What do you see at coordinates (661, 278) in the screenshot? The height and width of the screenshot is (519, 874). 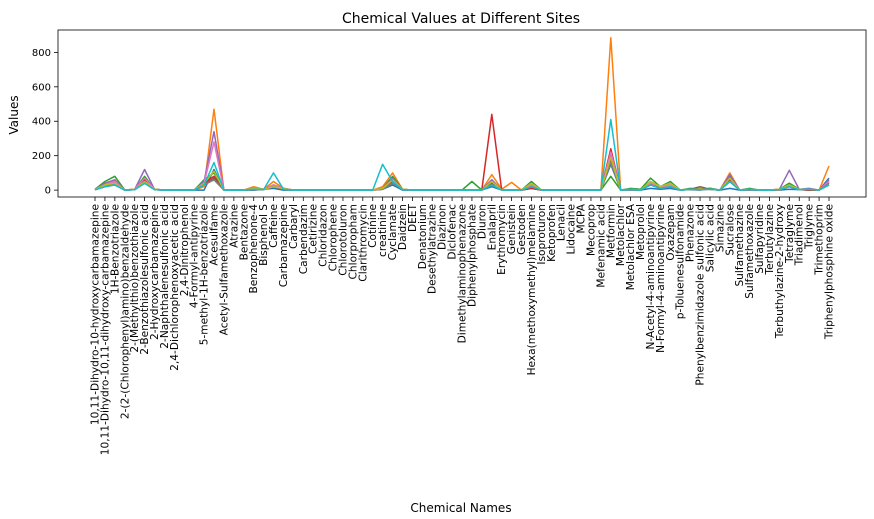 I see `x-tick-label: N-Formyl-4-aminoantipyrine` at bounding box center [661, 278].